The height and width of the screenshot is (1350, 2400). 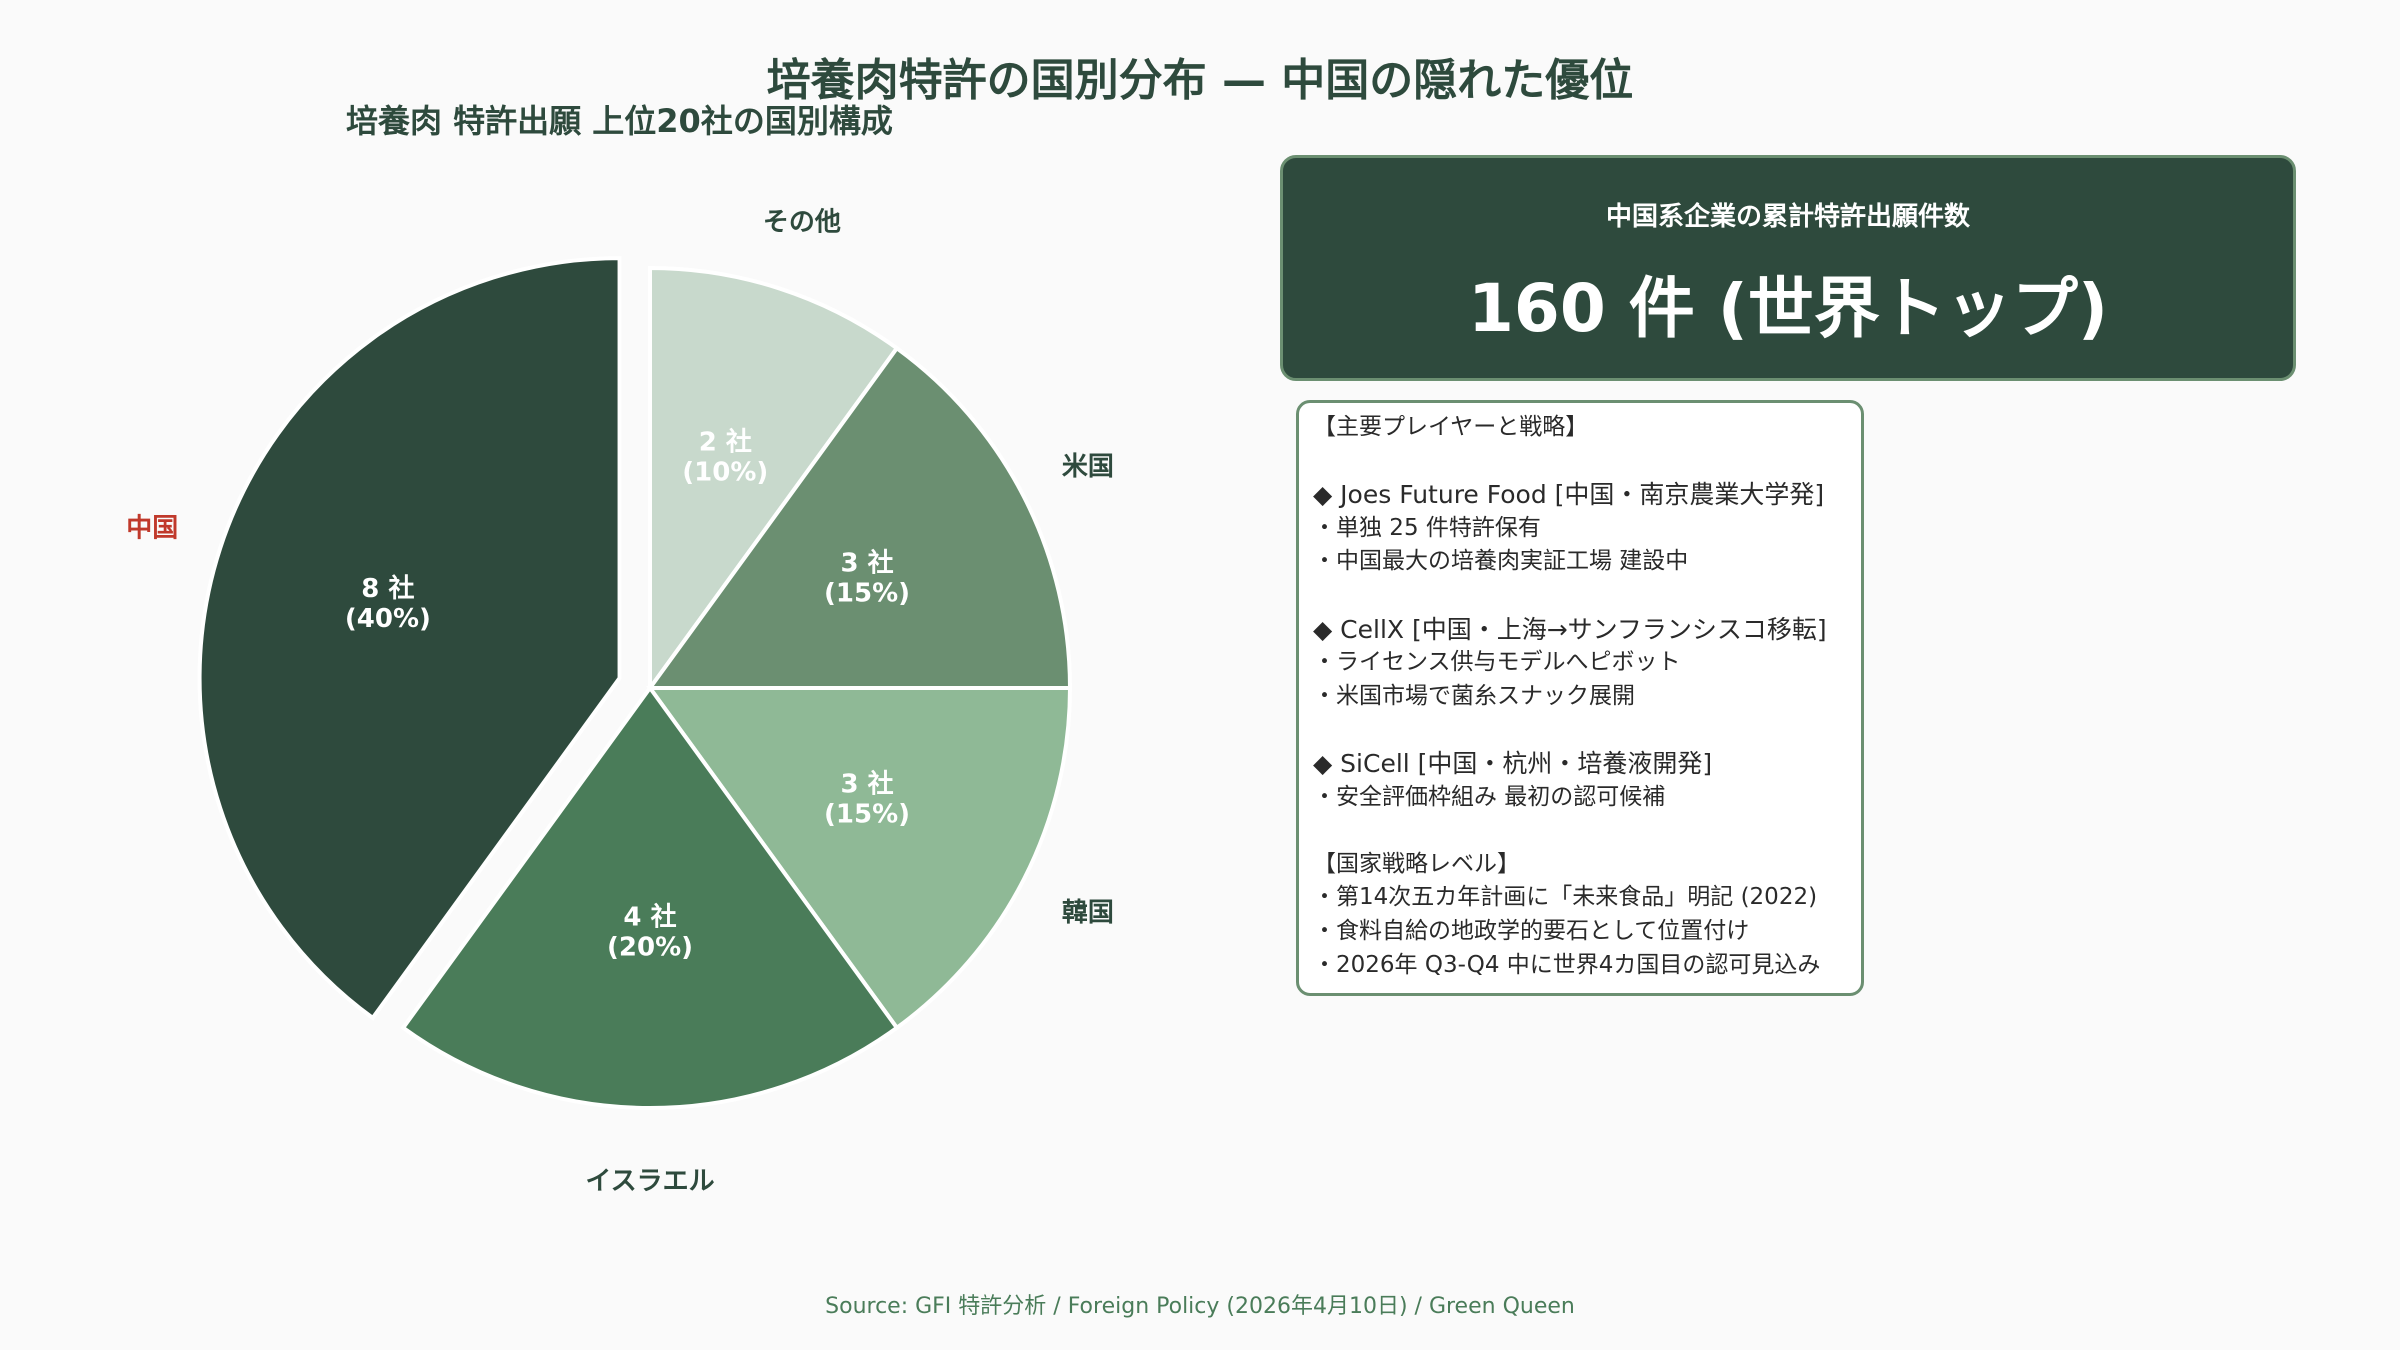 What do you see at coordinates (1788, 268) in the screenshot?
I see `patent-count-callout: 中国系企業の累計特許出願件数 160 件 (世界トップ)` at bounding box center [1788, 268].